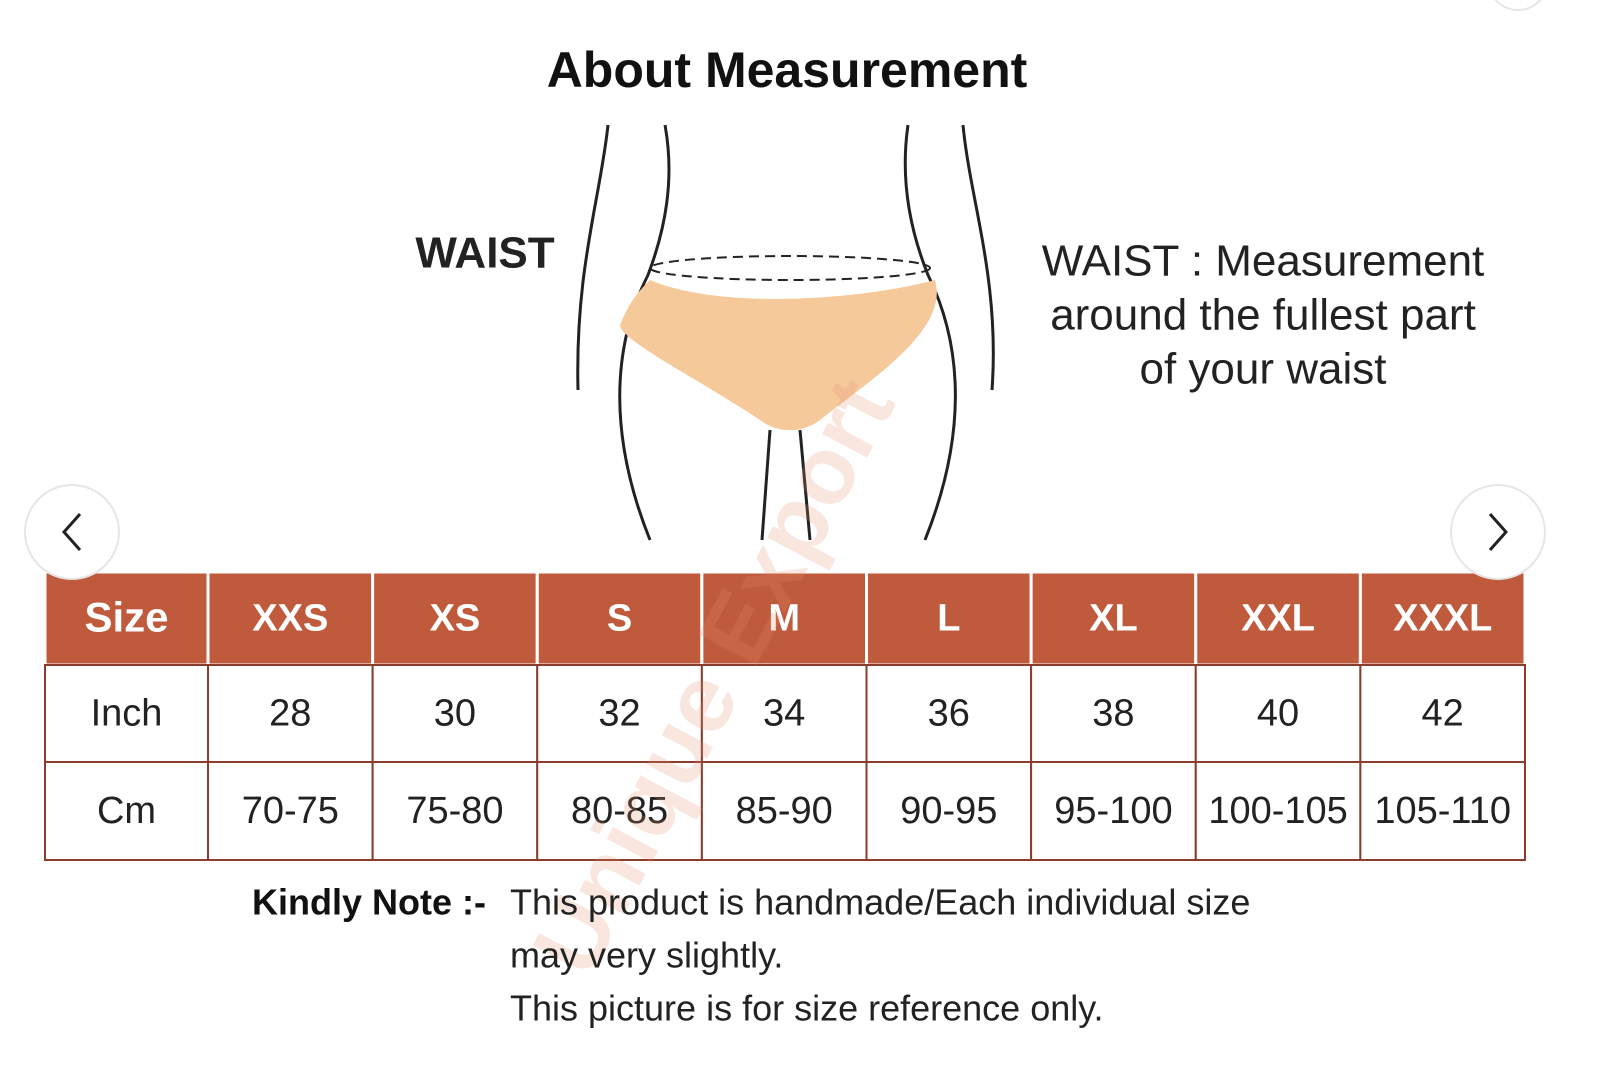 The height and width of the screenshot is (1084, 1600). I want to click on cell-text: 90-95, so click(948, 811).